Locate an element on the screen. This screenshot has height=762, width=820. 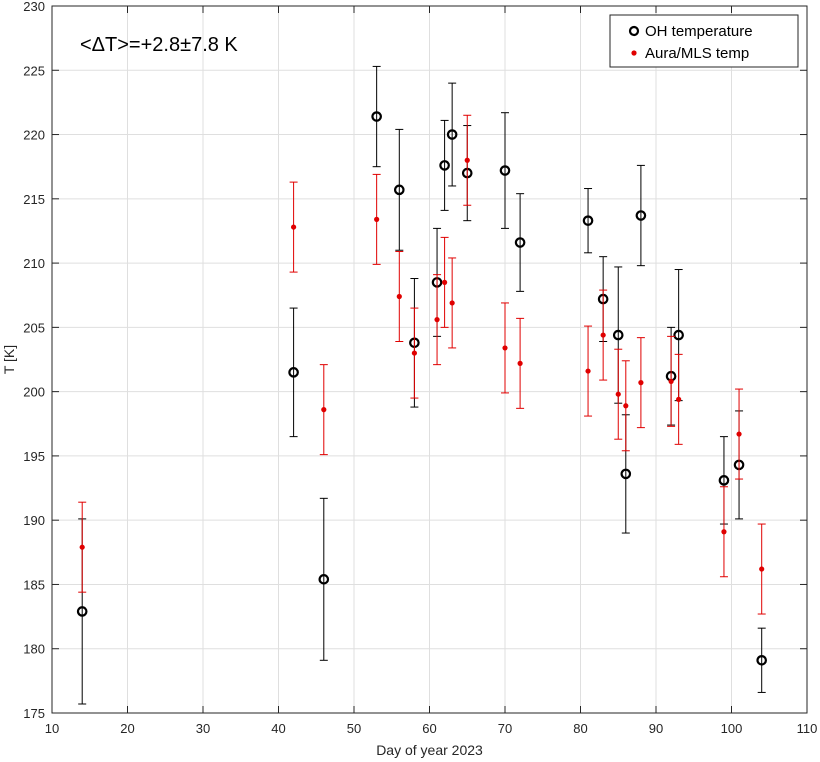
x-tick-label: 70 is located at coordinates (505, 728).